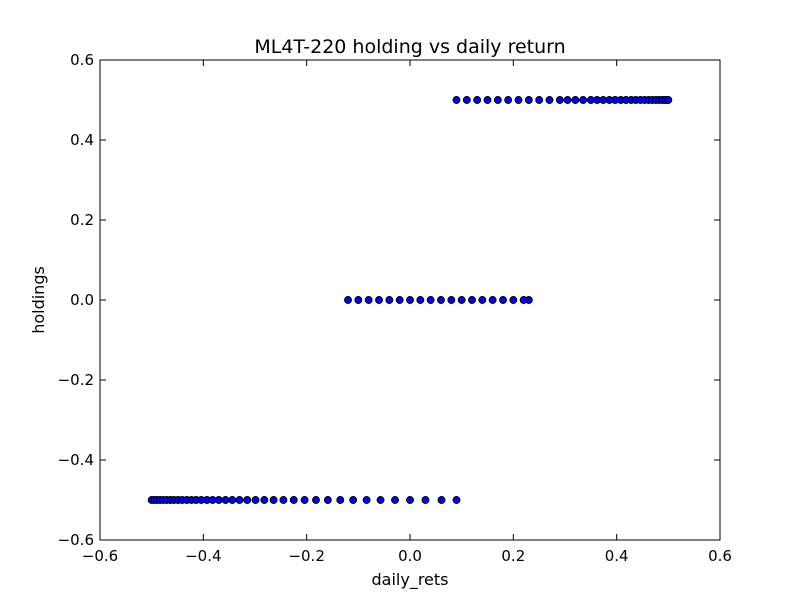 Image resolution: width=800 pixels, height=600 pixels. What do you see at coordinates (203, 556) in the screenshot?
I see `x-tick-label: −0.4` at bounding box center [203, 556].